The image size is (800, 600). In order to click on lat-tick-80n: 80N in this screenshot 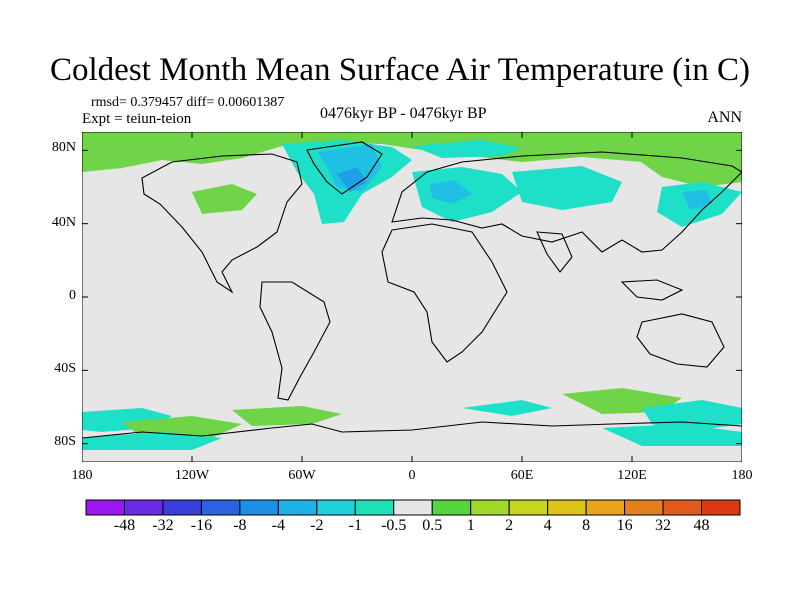, I will do `click(63, 147)`.